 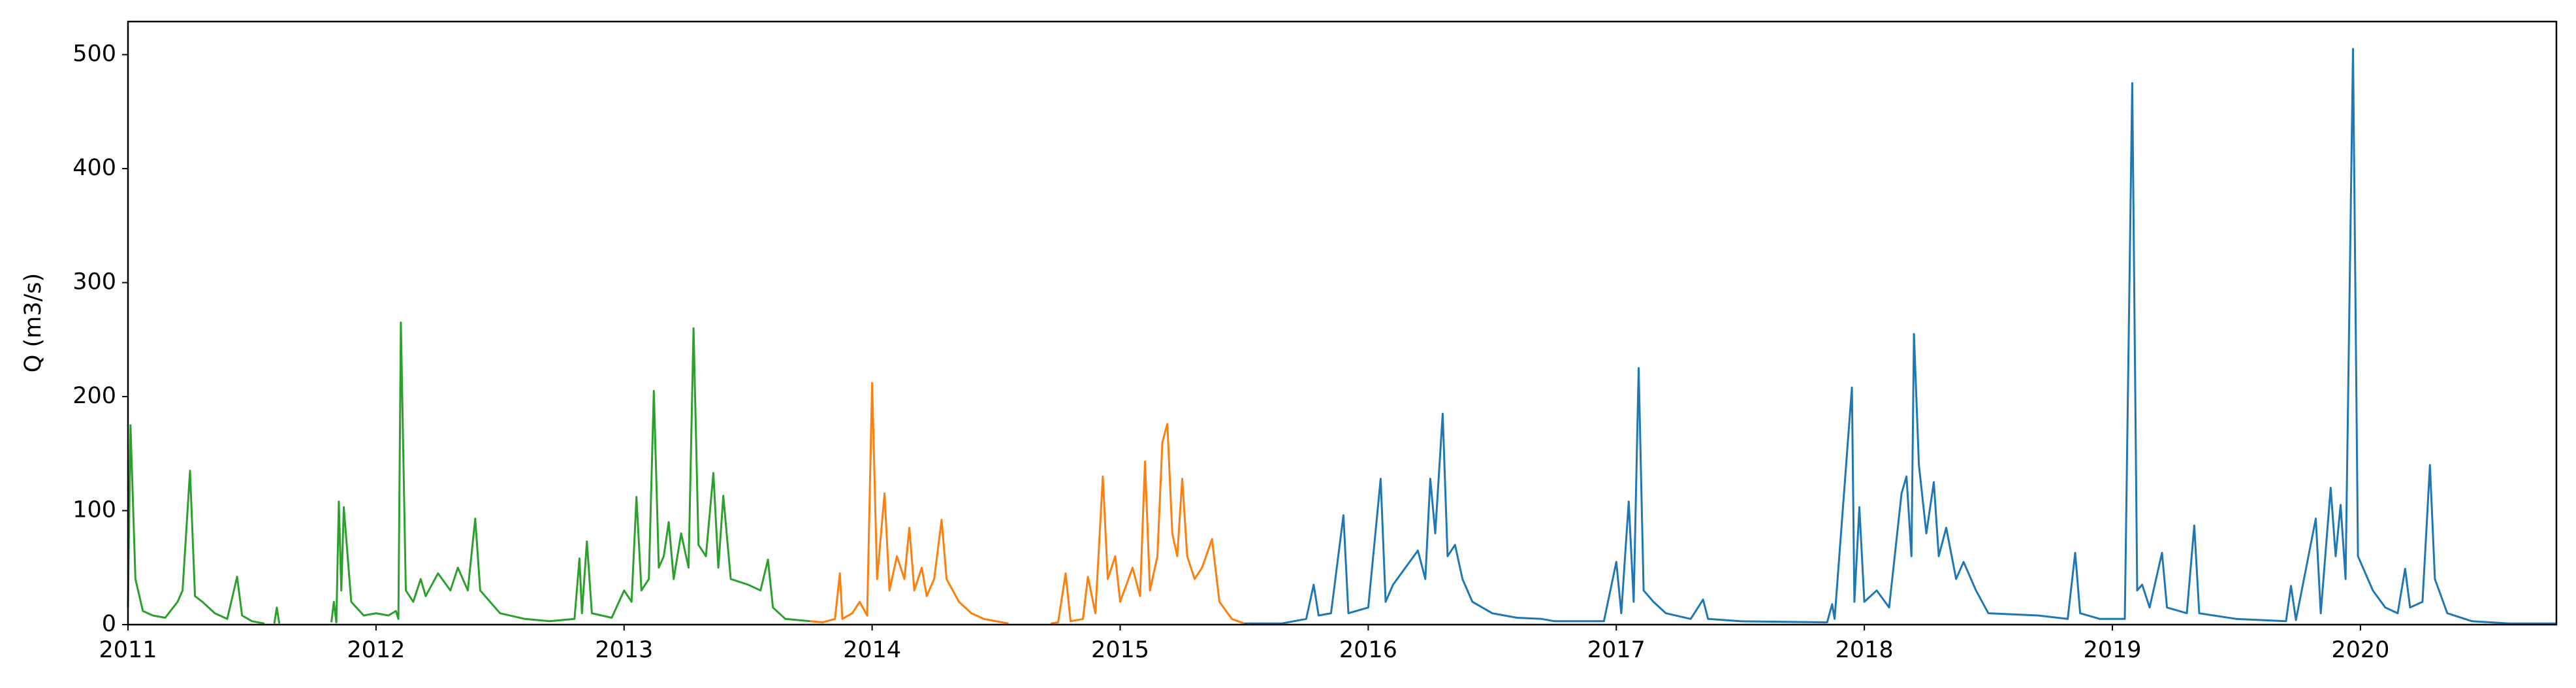 I want to click on x-tick-label: 2015, so click(x=1120, y=650).